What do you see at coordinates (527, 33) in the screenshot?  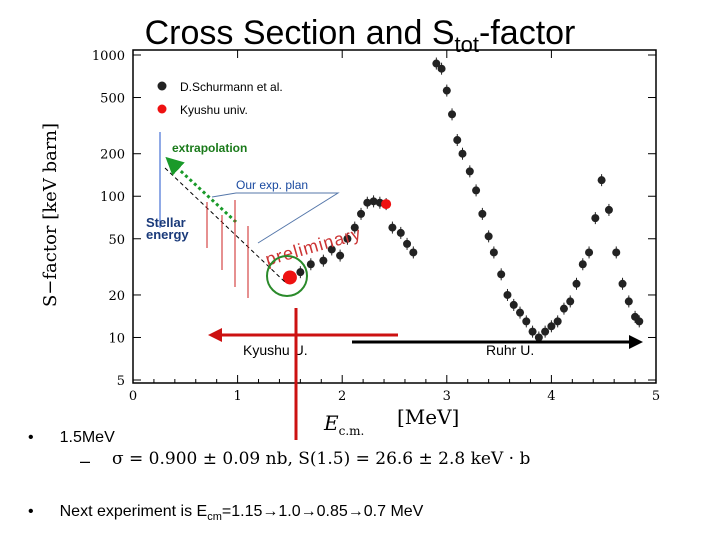 I see `title-tail: -factor` at bounding box center [527, 33].